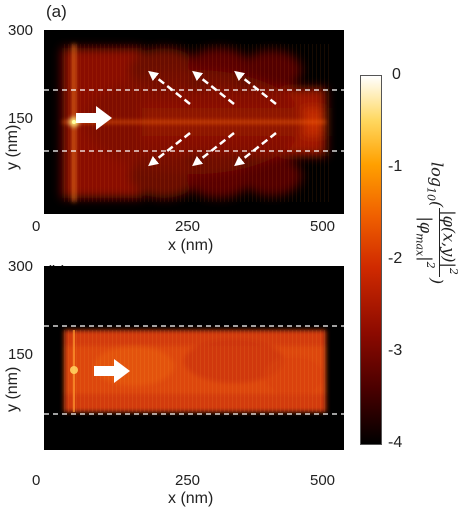  What do you see at coordinates (12, 147) in the screenshot?
I see `y-axis-label-a: y (nm)` at bounding box center [12, 147].